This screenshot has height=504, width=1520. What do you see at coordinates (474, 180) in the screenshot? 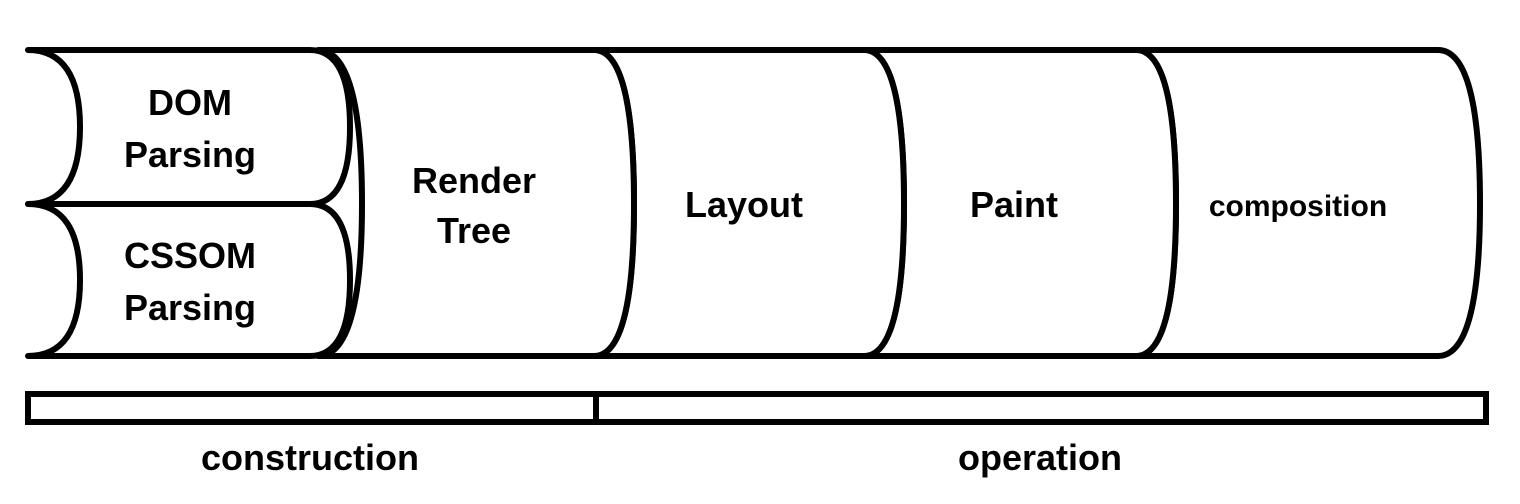
I see `render-tree-label-line1: Render` at bounding box center [474, 180].